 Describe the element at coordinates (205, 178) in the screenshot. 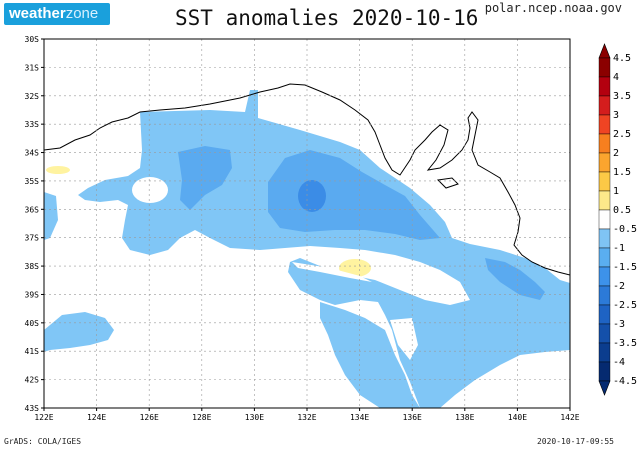

I see `anomaly-core-mid-west` at that location.